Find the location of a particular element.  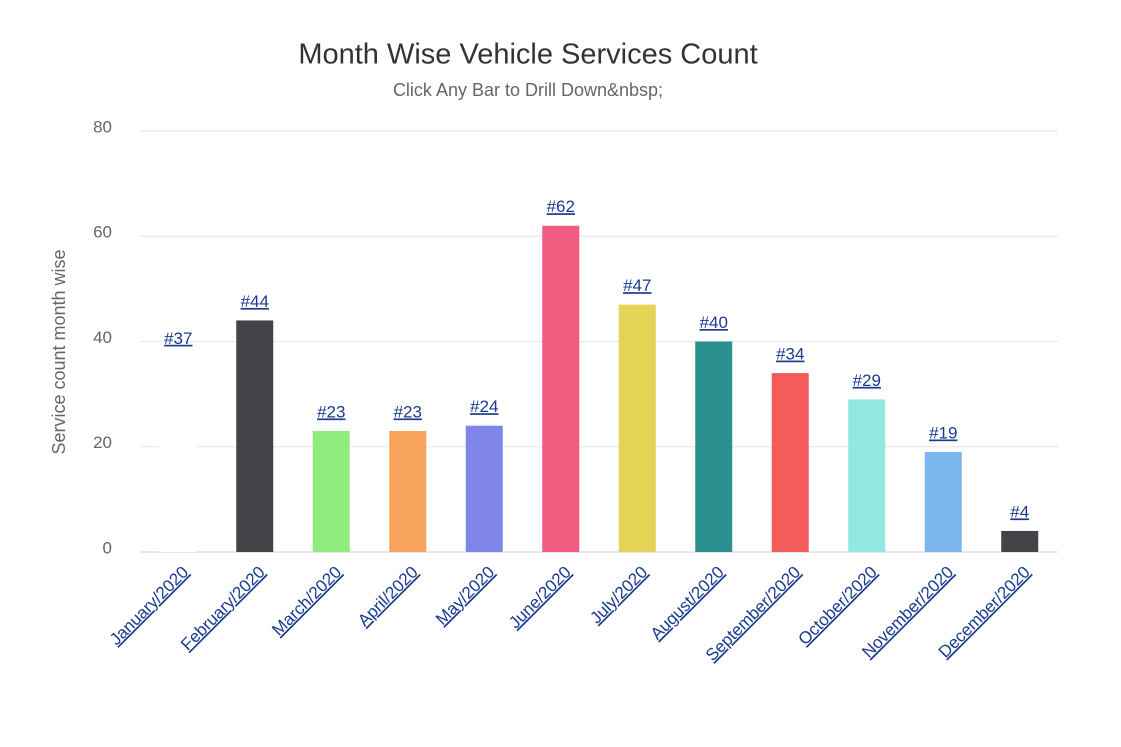

data-label: #4 is located at coordinates (1019, 511).